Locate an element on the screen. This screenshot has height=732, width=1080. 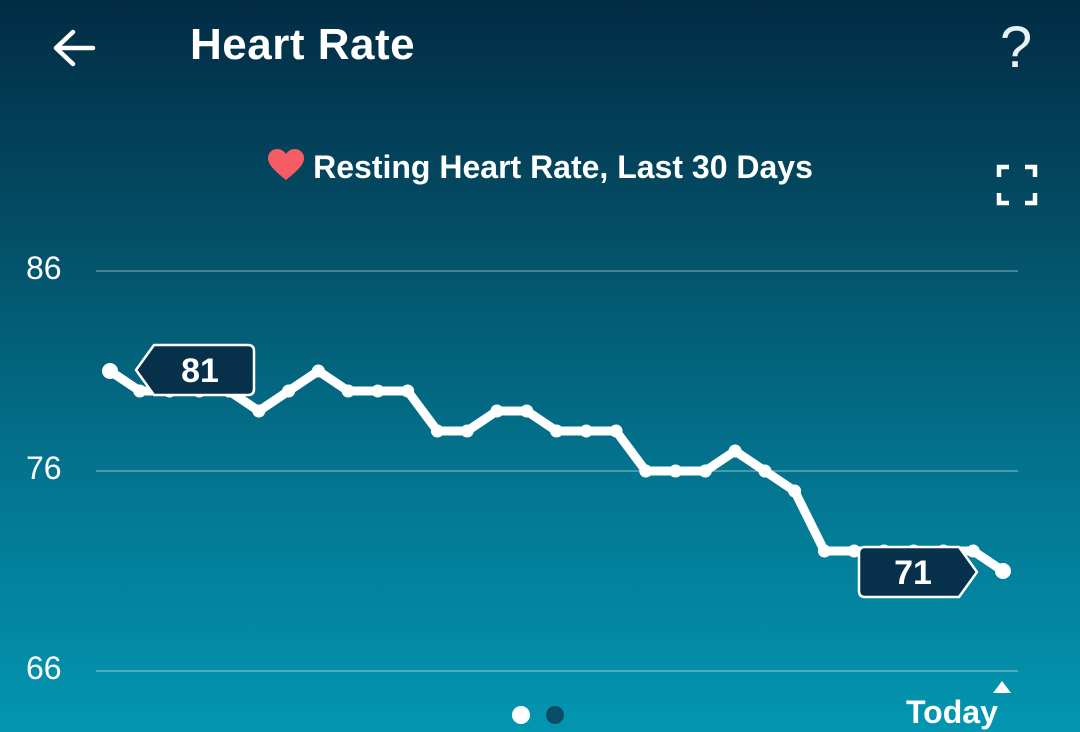
expand-button is located at coordinates (1017, 185).